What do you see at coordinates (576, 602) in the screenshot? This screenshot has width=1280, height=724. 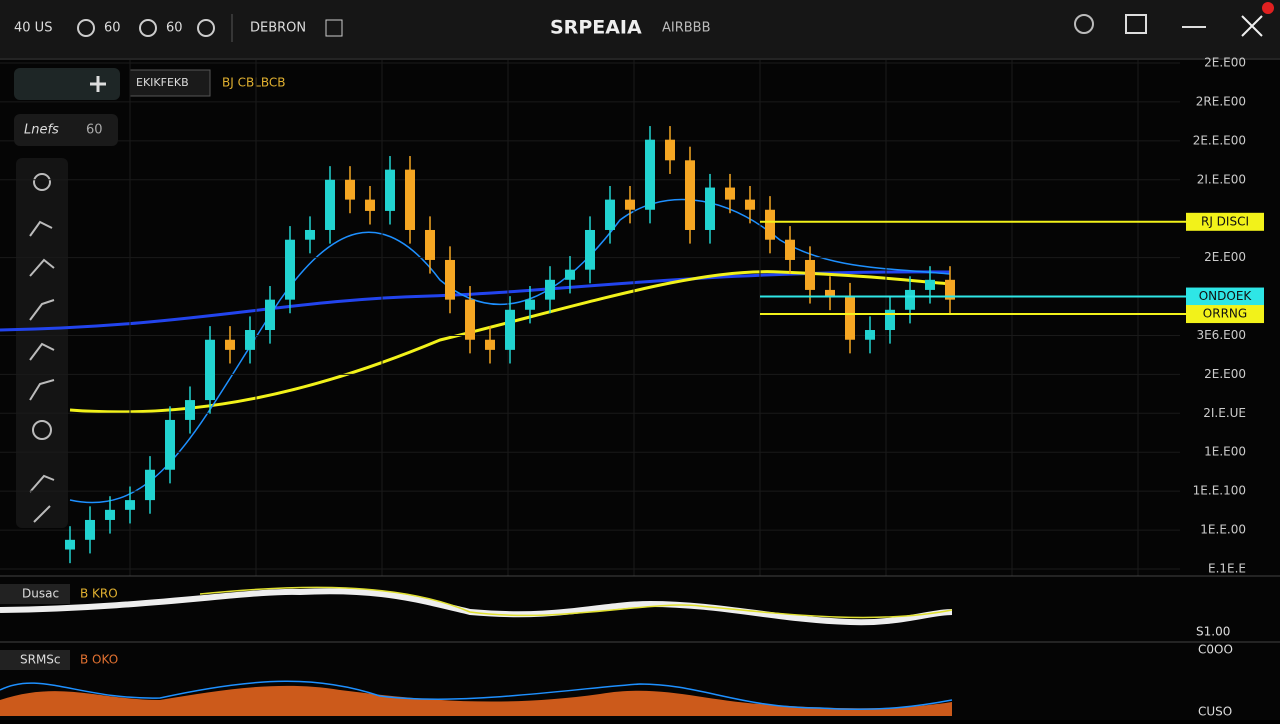 I see `signal-line` at bounding box center [576, 602].